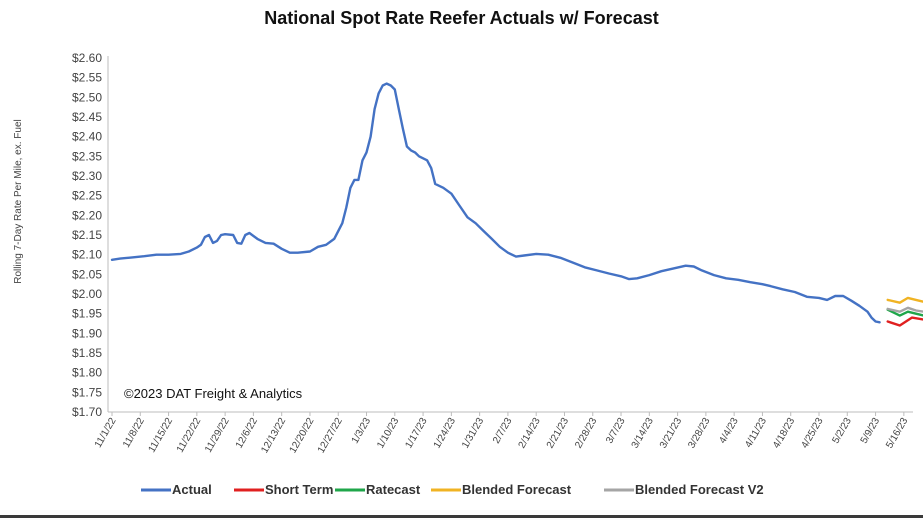 This screenshot has width=923, height=518. What do you see at coordinates (671, 433) in the screenshot?
I see `x-tick-label: 3/21/23` at bounding box center [671, 433].